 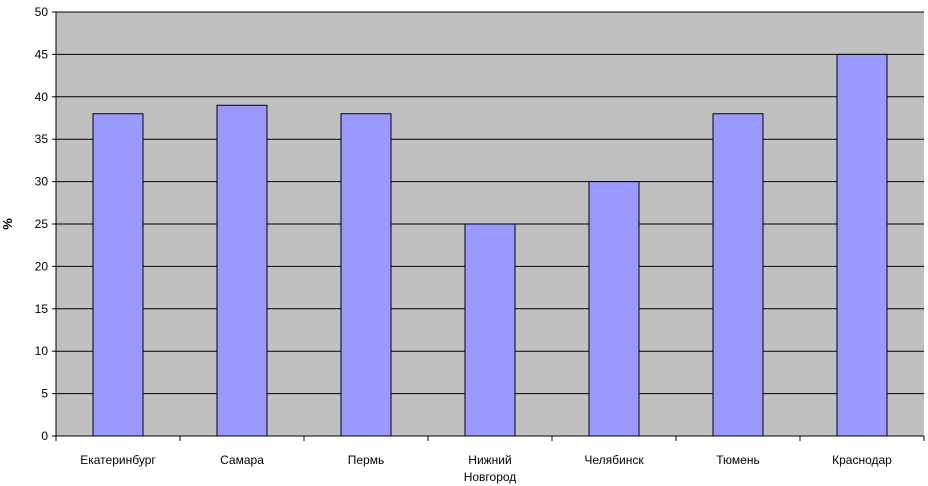 What do you see at coordinates (489, 460) in the screenshot?
I see `x-tick-label-3-line-0: Нижний` at bounding box center [489, 460].